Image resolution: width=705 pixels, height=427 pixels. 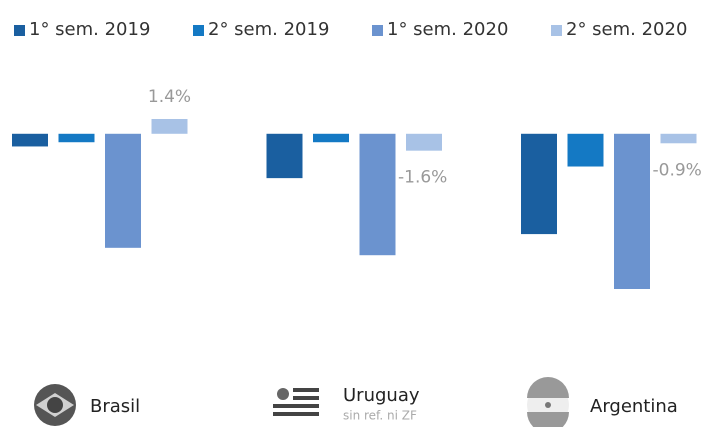 What do you see at coordinates (169, 97) in the screenshot?
I see `value-label: 1.4%` at bounding box center [169, 97].